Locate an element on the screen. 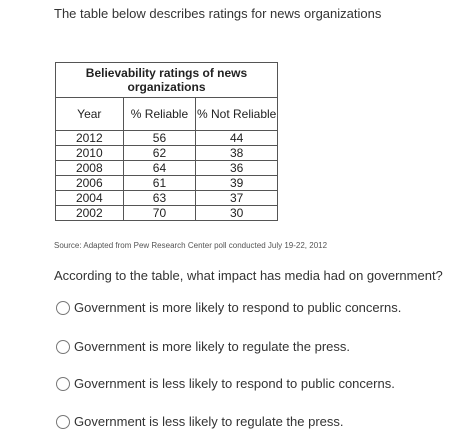 This screenshot has width=462, height=436. not-reliable-cell: 36 is located at coordinates (236, 168).